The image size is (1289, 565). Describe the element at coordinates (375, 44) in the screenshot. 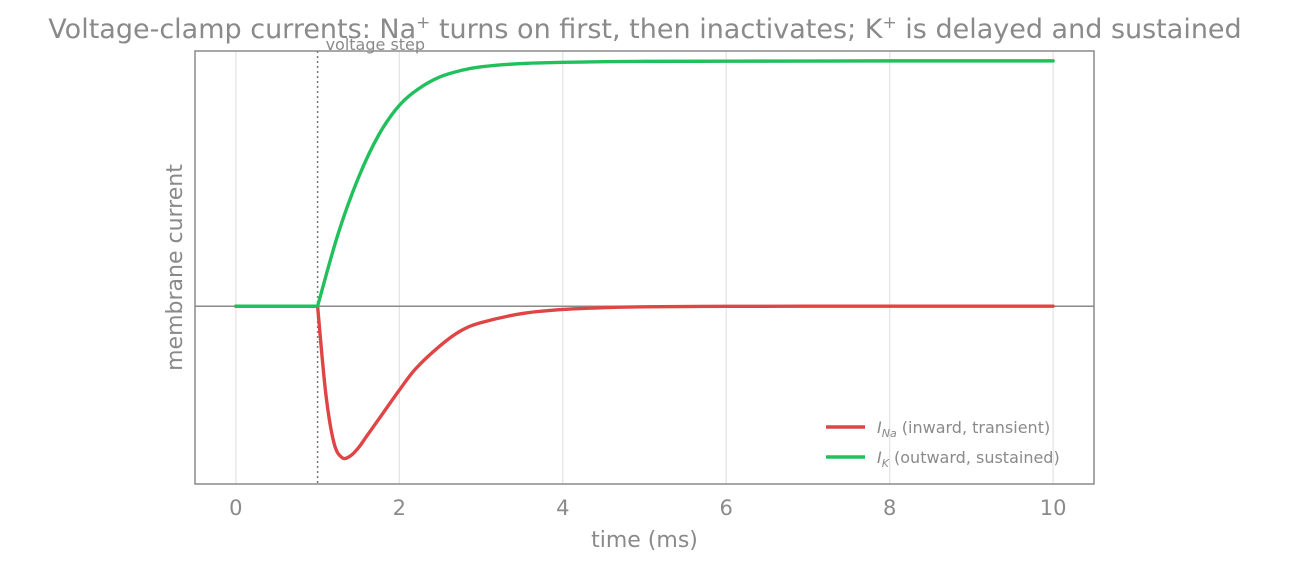

I see `voltage-step-label: voltage step` at that location.